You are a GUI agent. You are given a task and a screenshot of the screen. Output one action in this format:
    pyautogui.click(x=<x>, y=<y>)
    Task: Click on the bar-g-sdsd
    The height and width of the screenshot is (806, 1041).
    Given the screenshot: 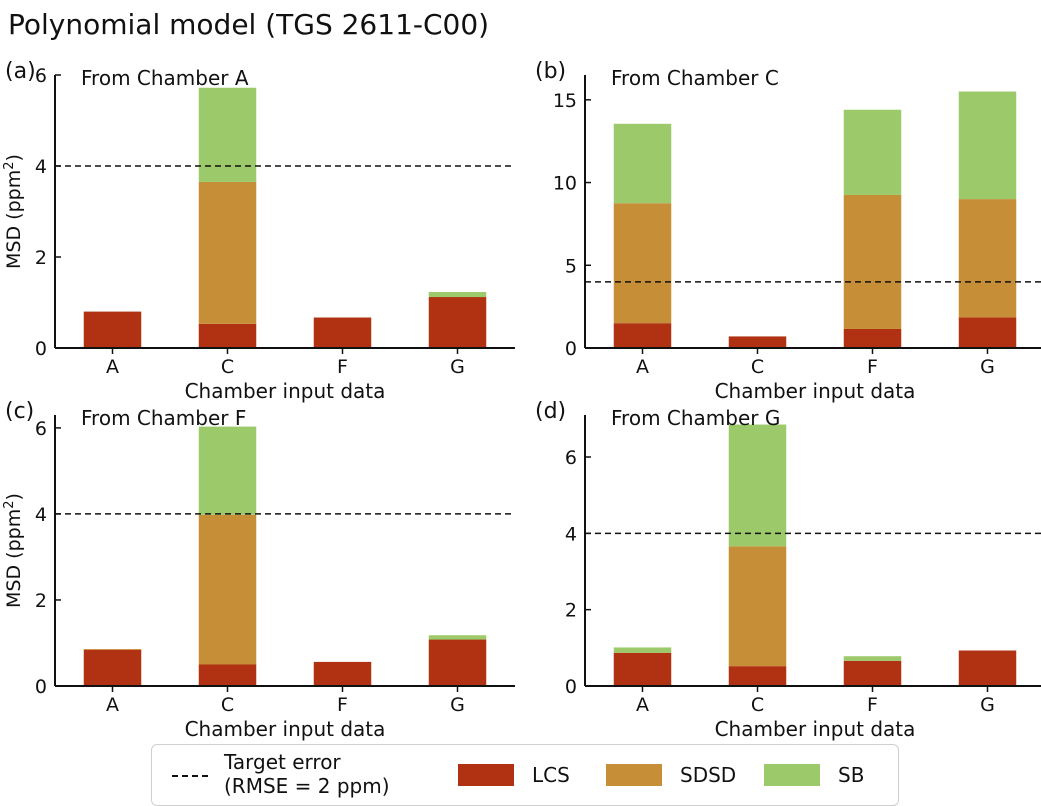 What is the action you would take?
    pyautogui.click(x=987, y=258)
    